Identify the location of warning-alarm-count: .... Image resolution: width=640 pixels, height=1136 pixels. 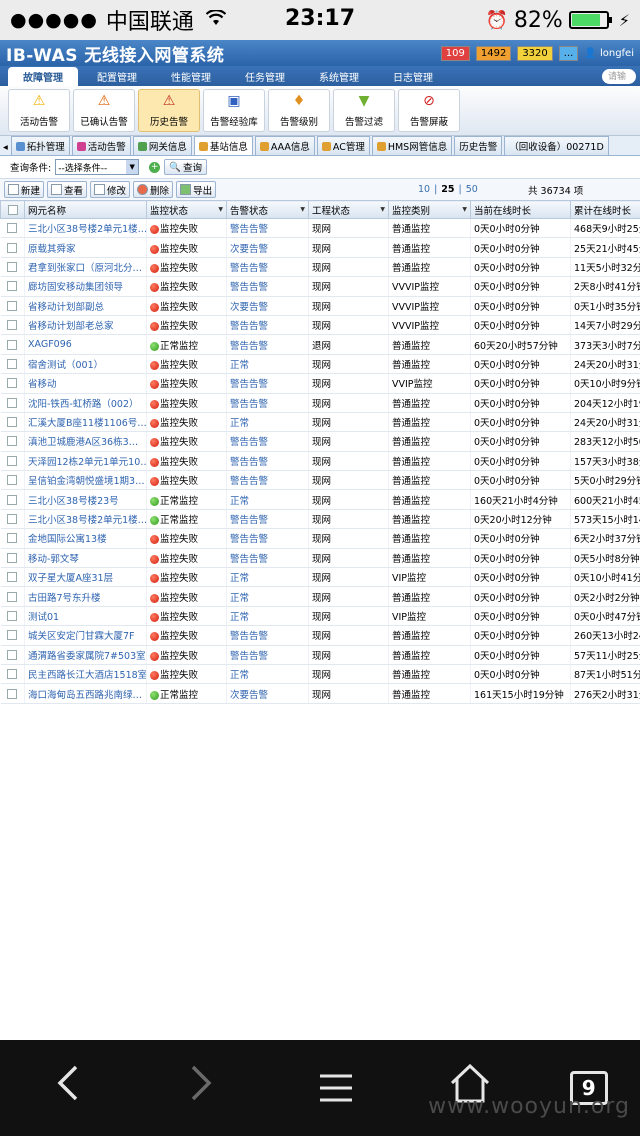
(568, 53).